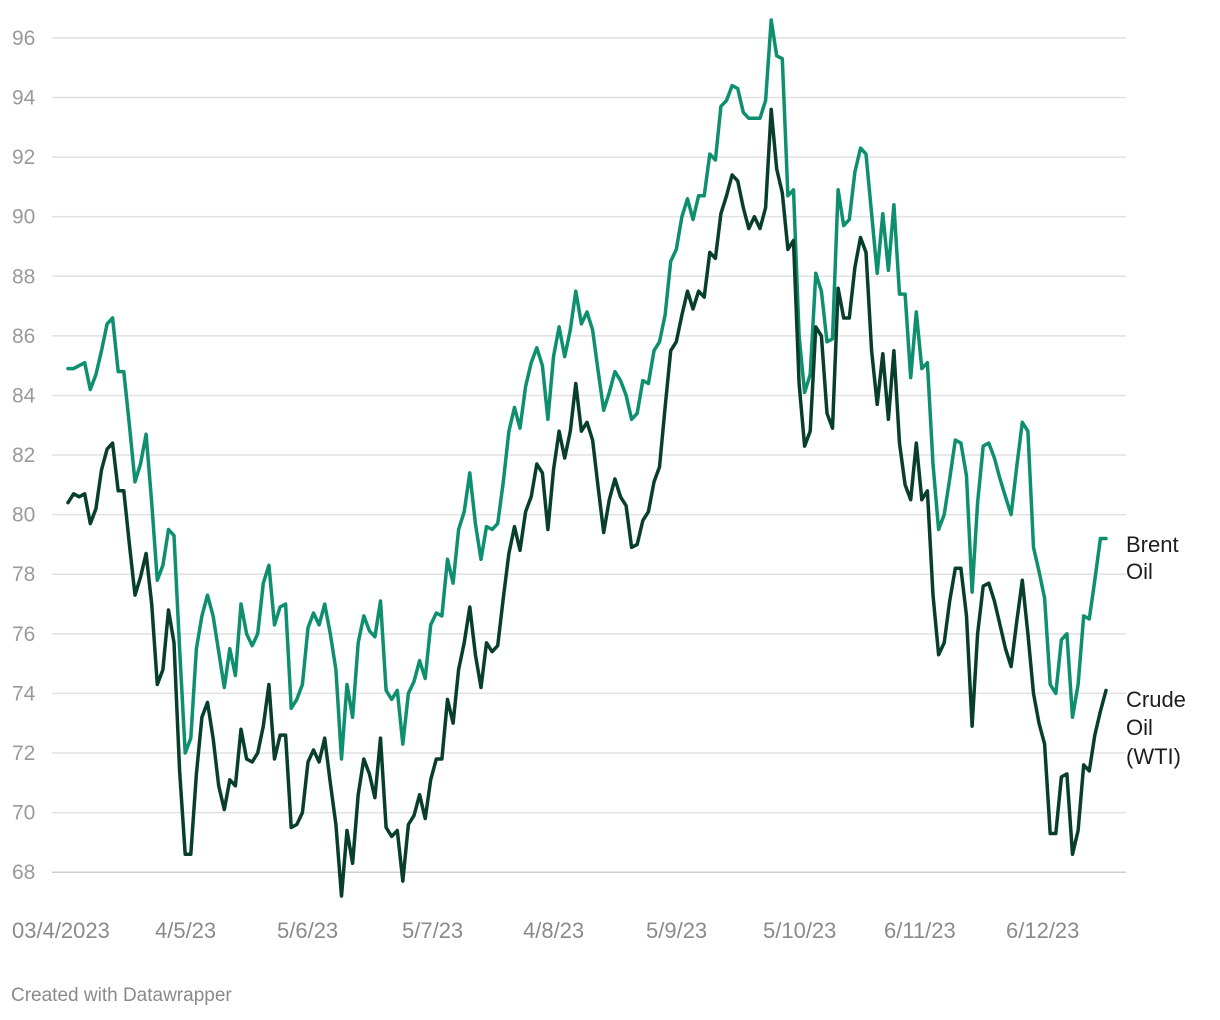  Describe the element at coordinates (23, 813) in the screenshot. I see `y-tick-label: 70` at that location.